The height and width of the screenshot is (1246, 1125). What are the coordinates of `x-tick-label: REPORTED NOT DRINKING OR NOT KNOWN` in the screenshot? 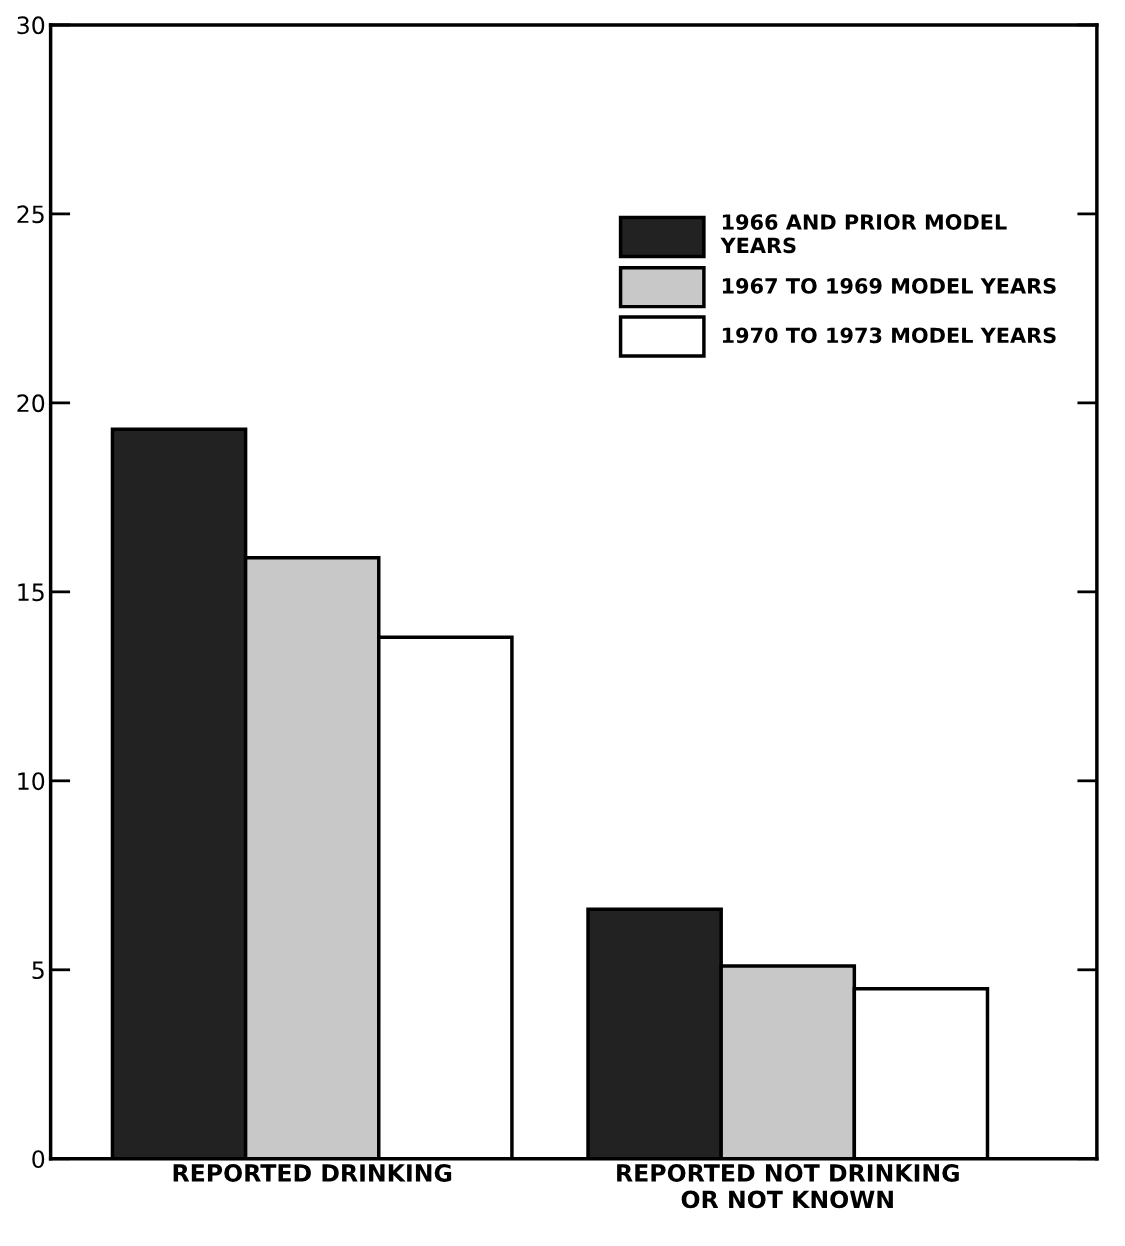 It's located at (788, 1186).